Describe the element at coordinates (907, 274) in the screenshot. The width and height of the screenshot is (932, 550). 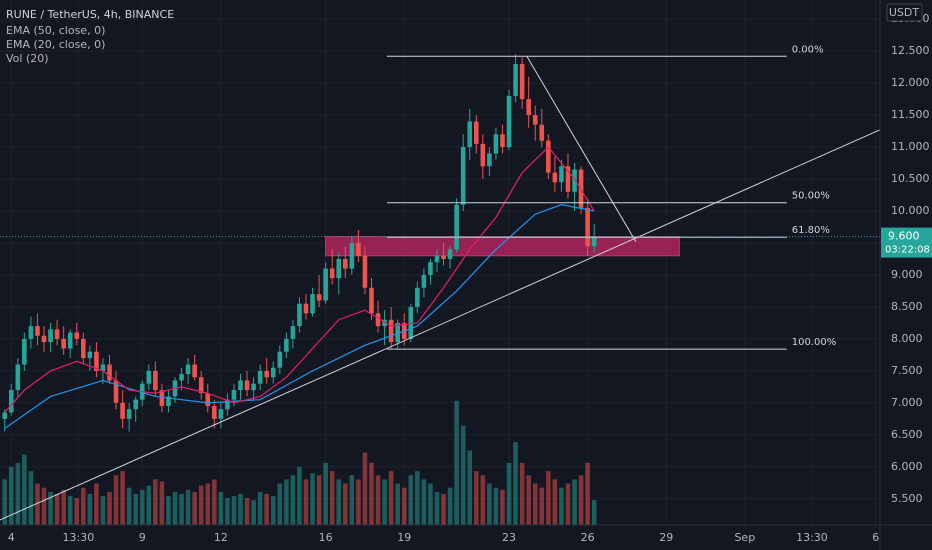
I see `y-tick-label: 9.000` at that location.